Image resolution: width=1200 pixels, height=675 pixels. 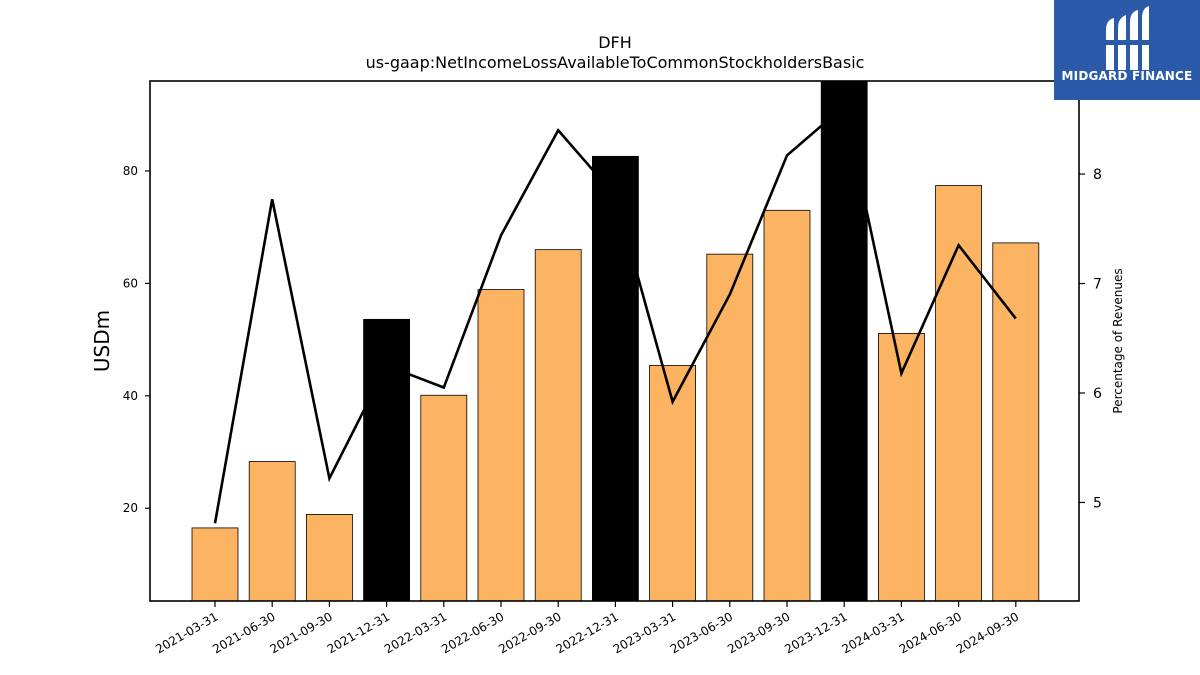 I want to click on y-tick-label: 20, so click(x=130, y=508).